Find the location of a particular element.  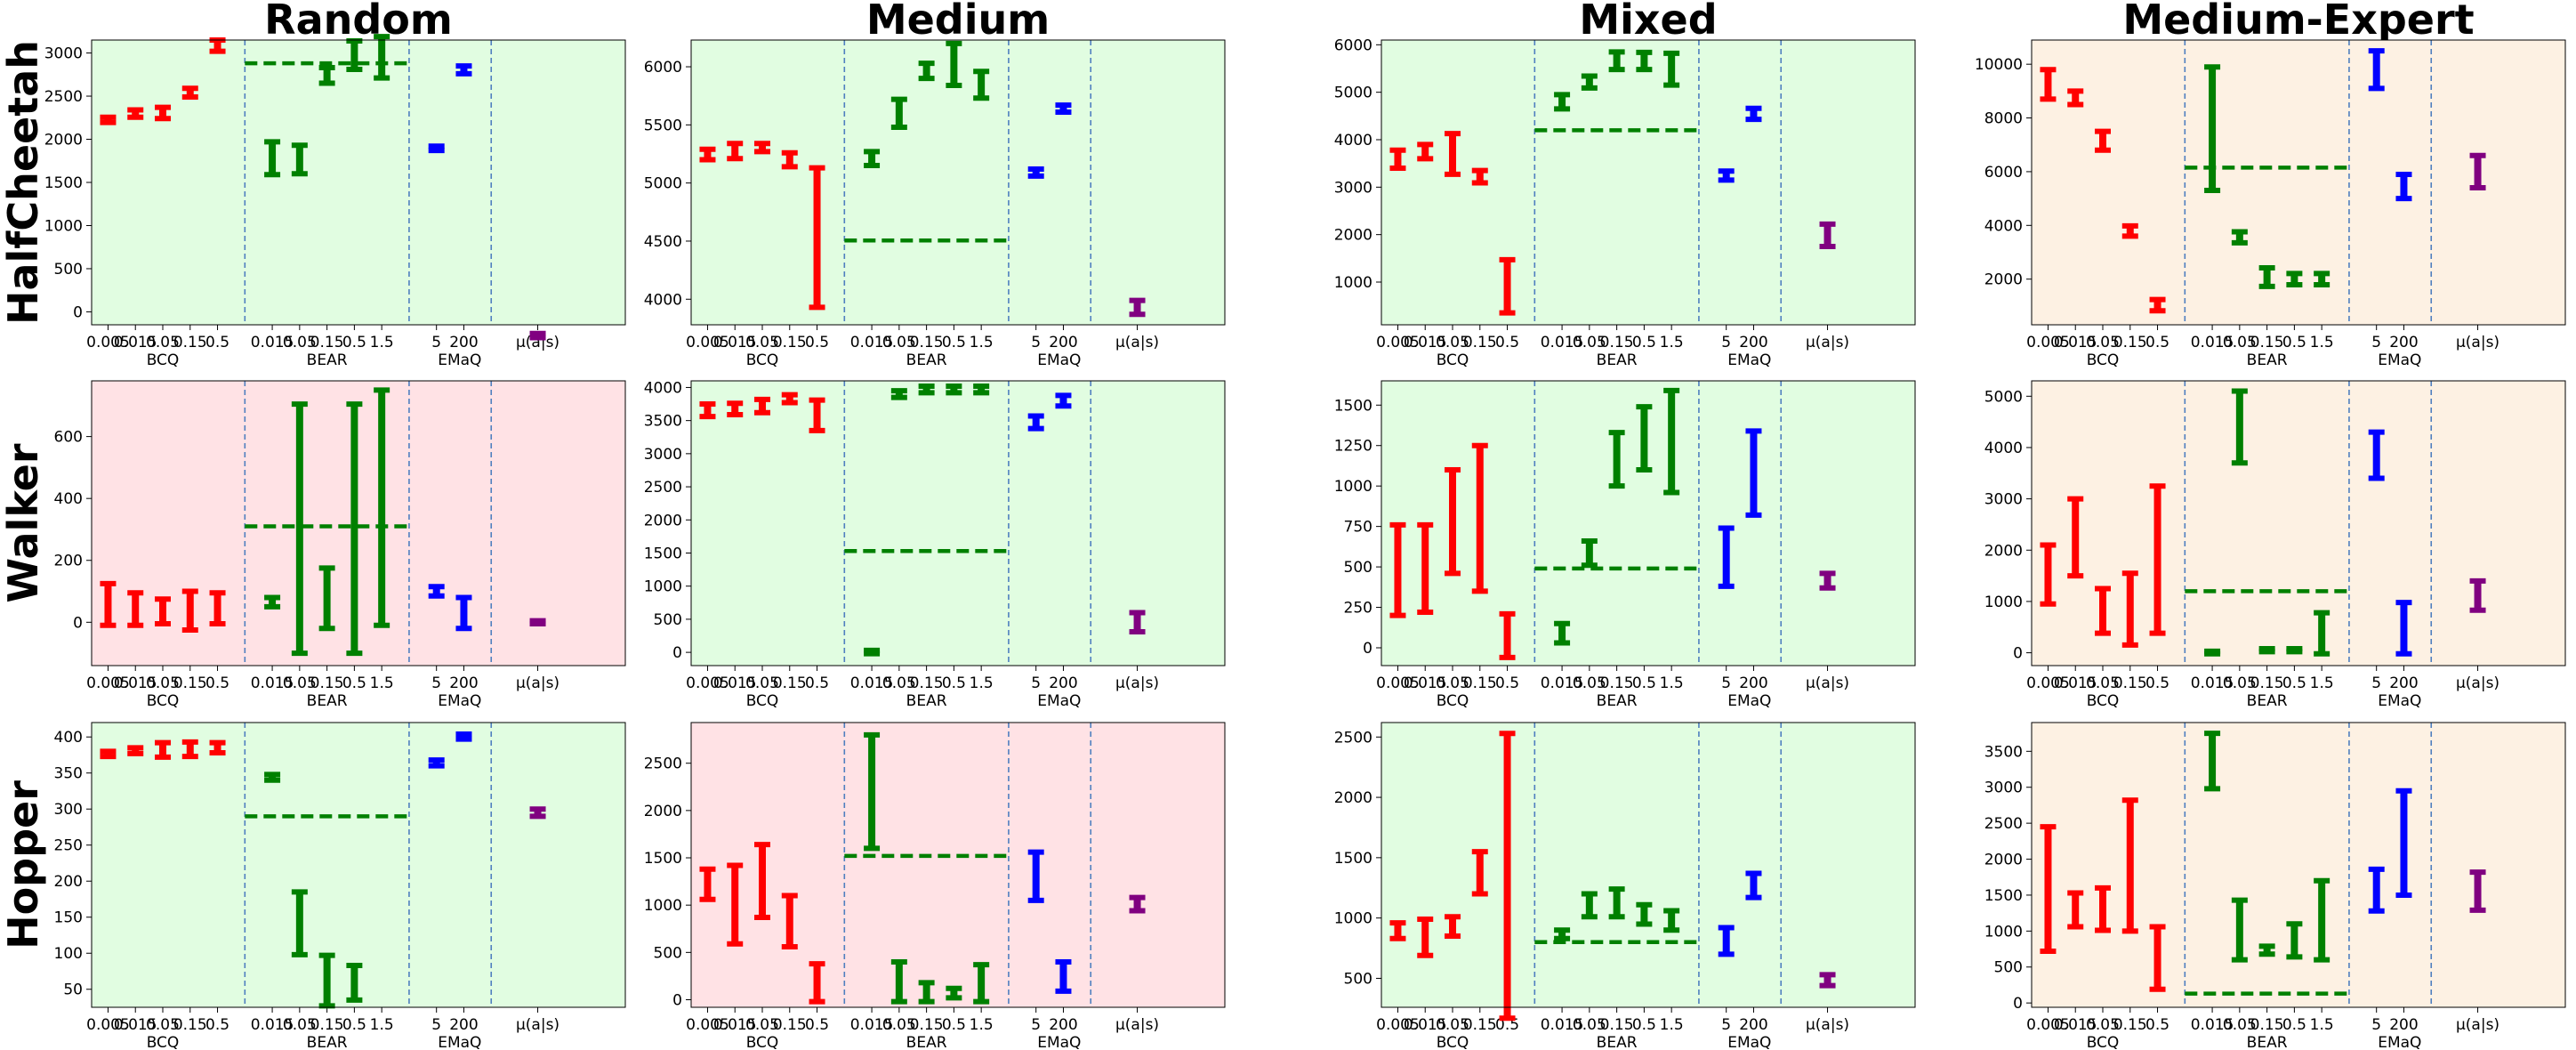

y-tick-label: 250 is located at coordinates (68, 846).